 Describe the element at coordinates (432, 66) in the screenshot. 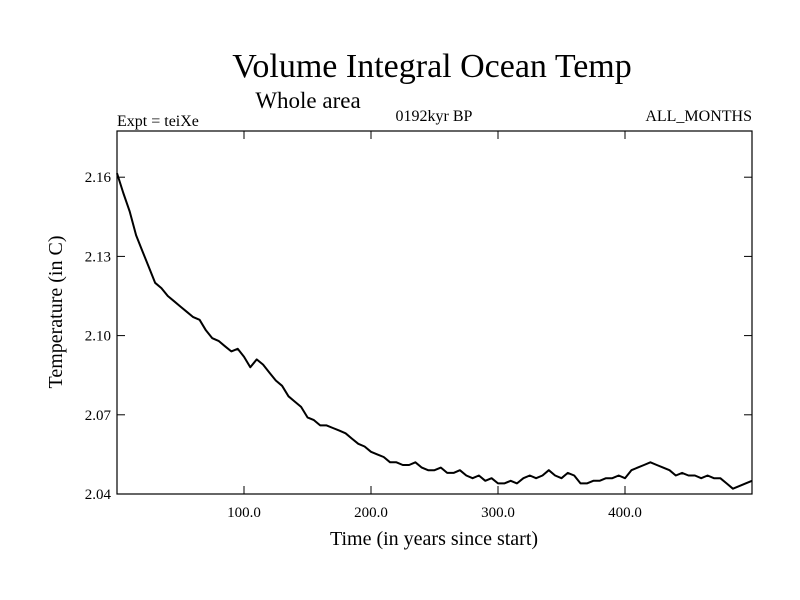

I see `chart-title: Volume Integral Ocean Temp` at that location.